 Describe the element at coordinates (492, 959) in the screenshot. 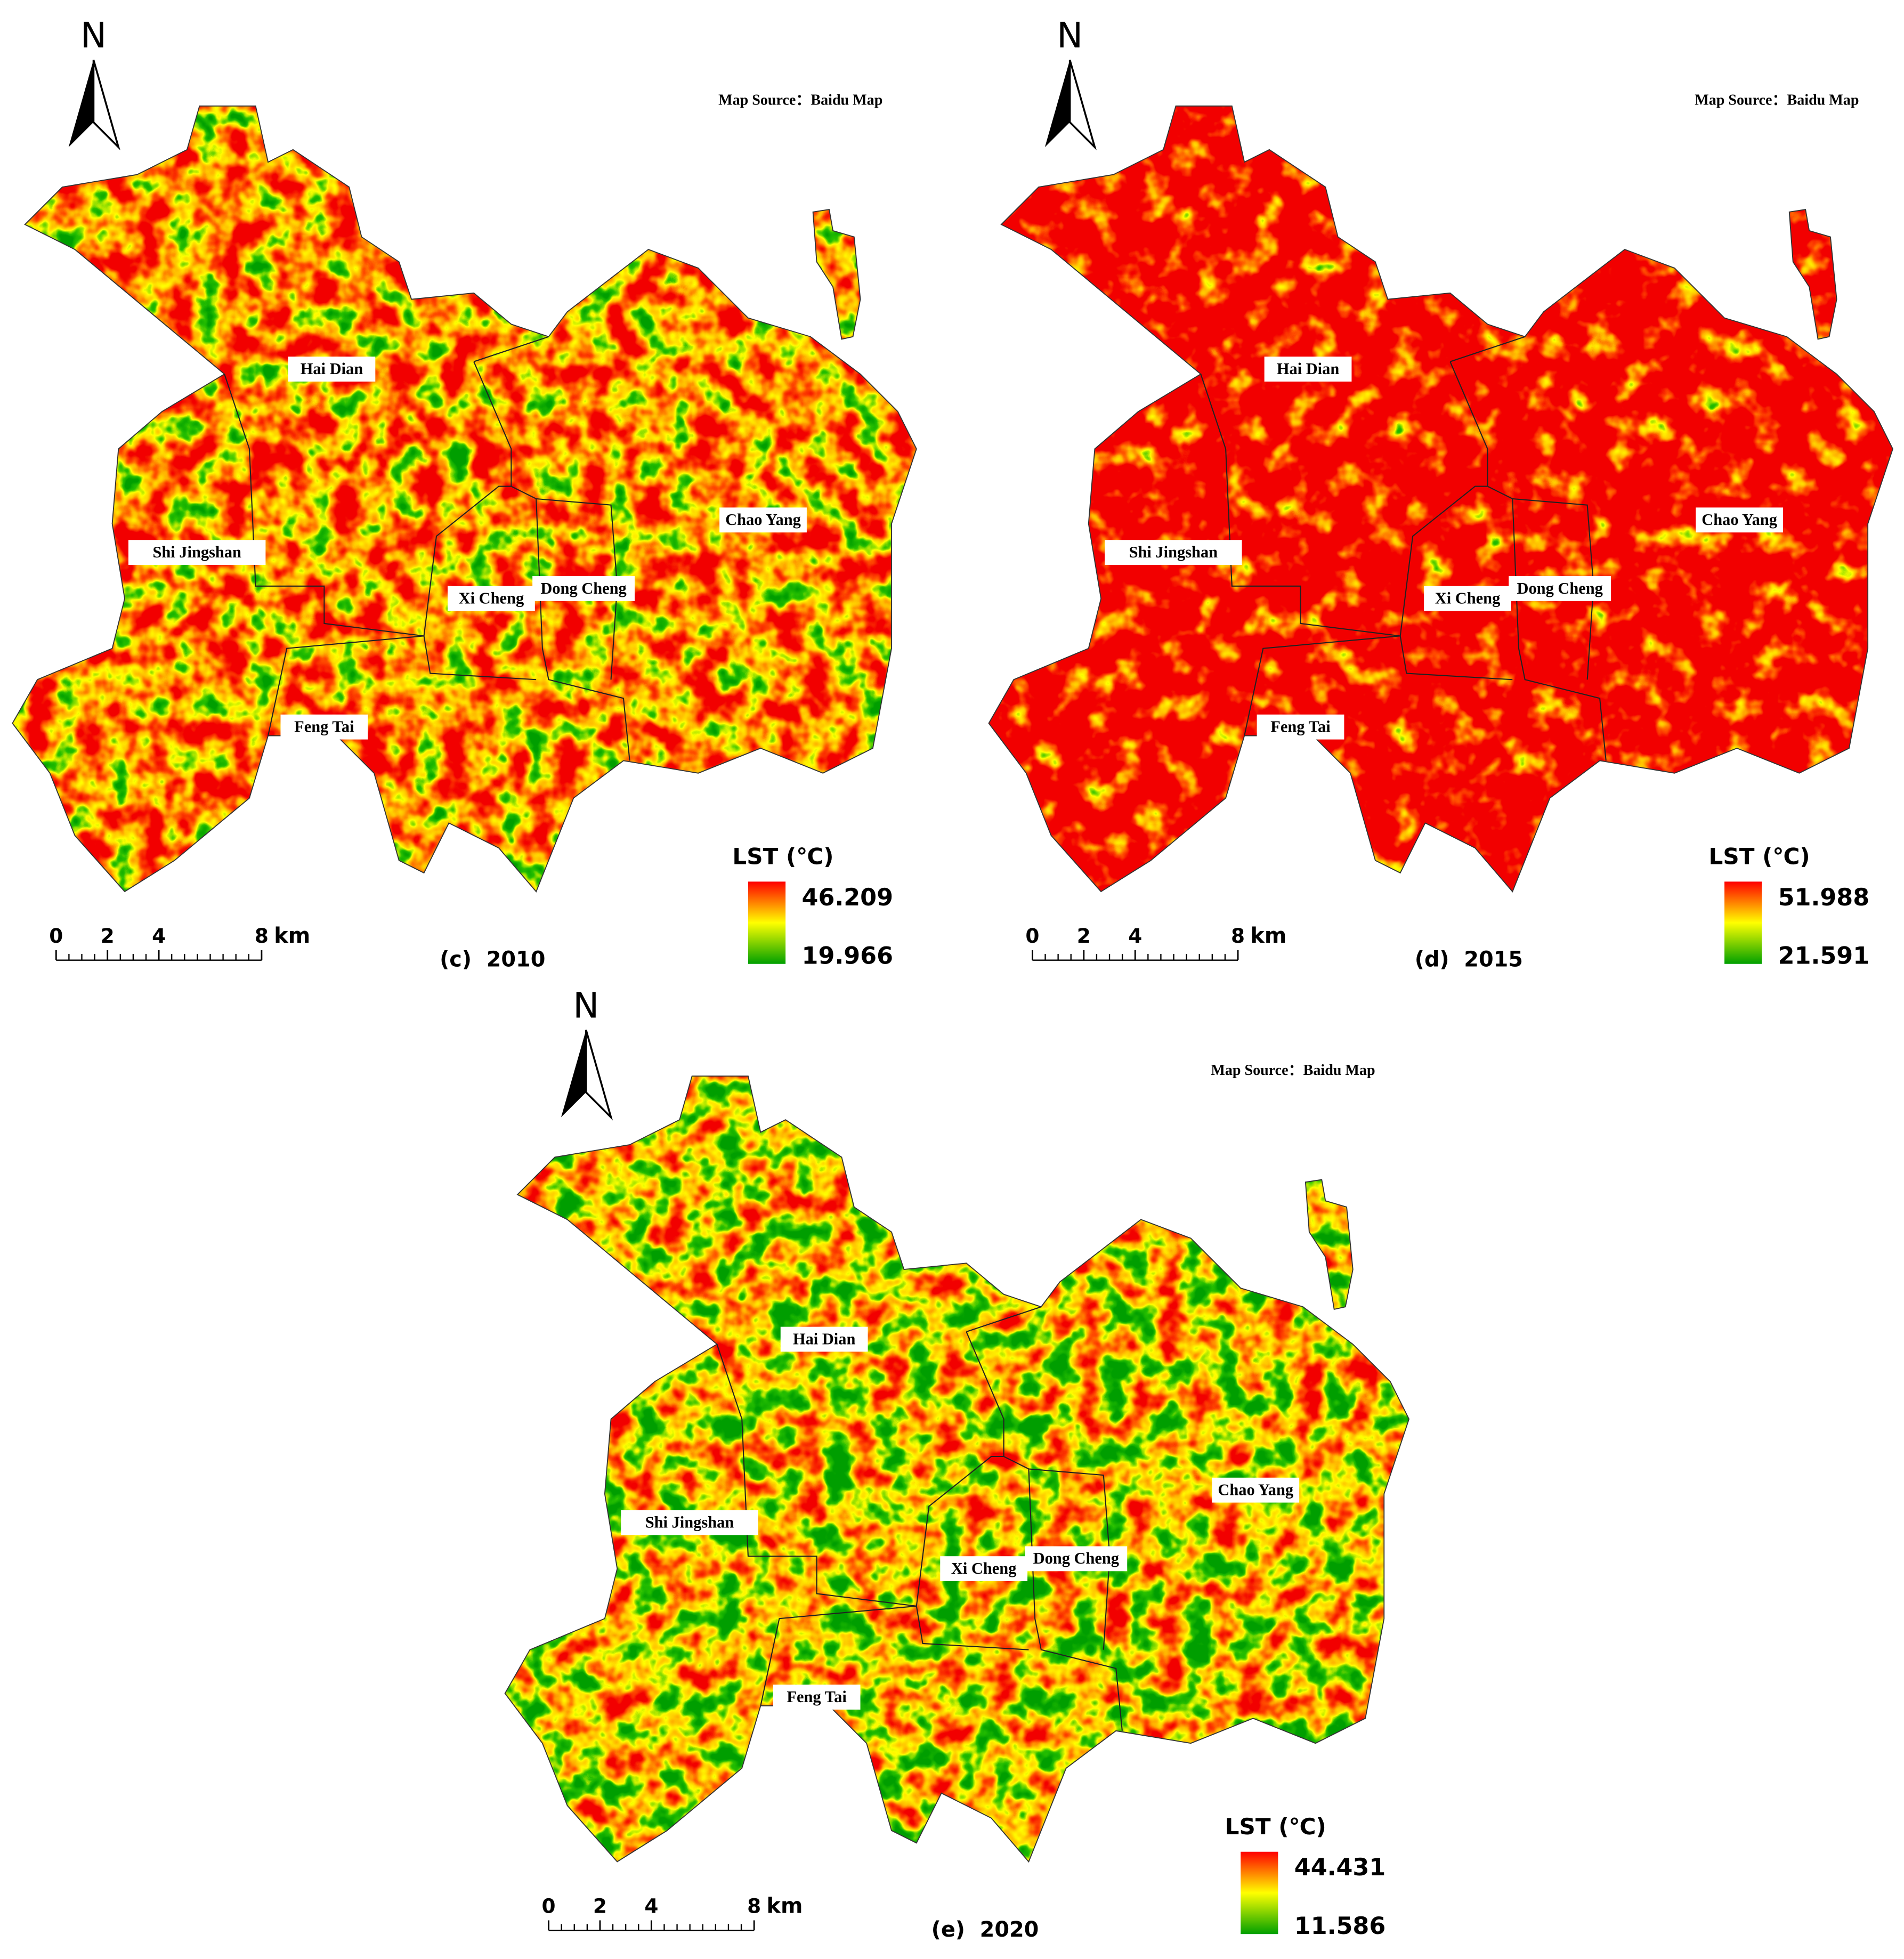

I see `panel-caption: (c) 2010` at that location.